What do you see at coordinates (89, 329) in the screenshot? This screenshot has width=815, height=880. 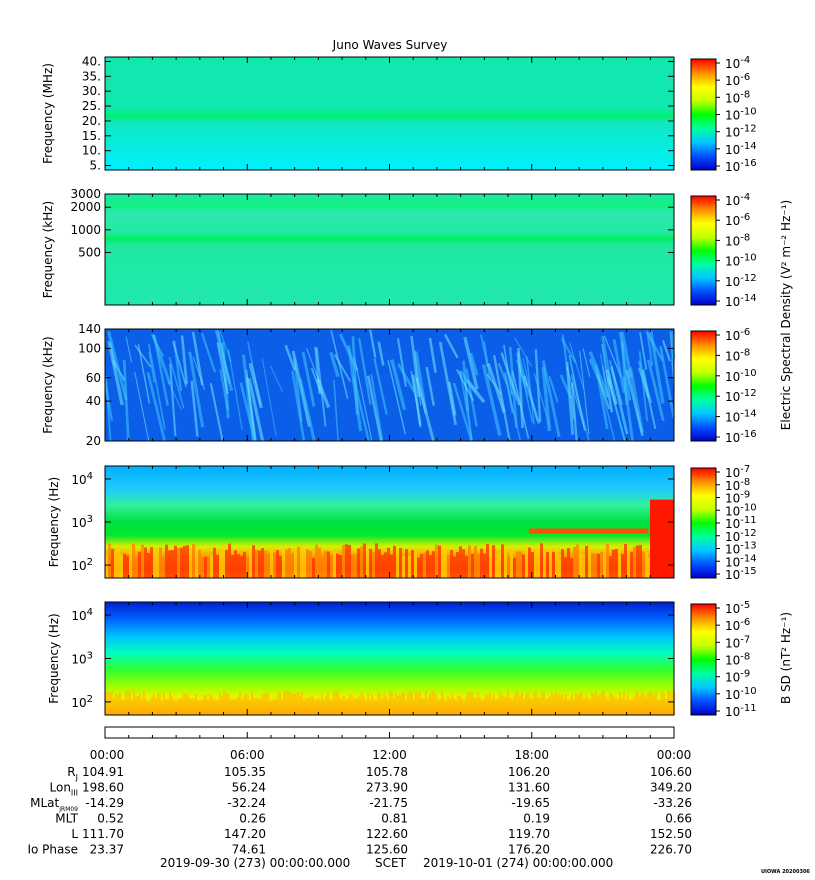 I see `y-tick-label: 140` at bounding box center [89, 329].